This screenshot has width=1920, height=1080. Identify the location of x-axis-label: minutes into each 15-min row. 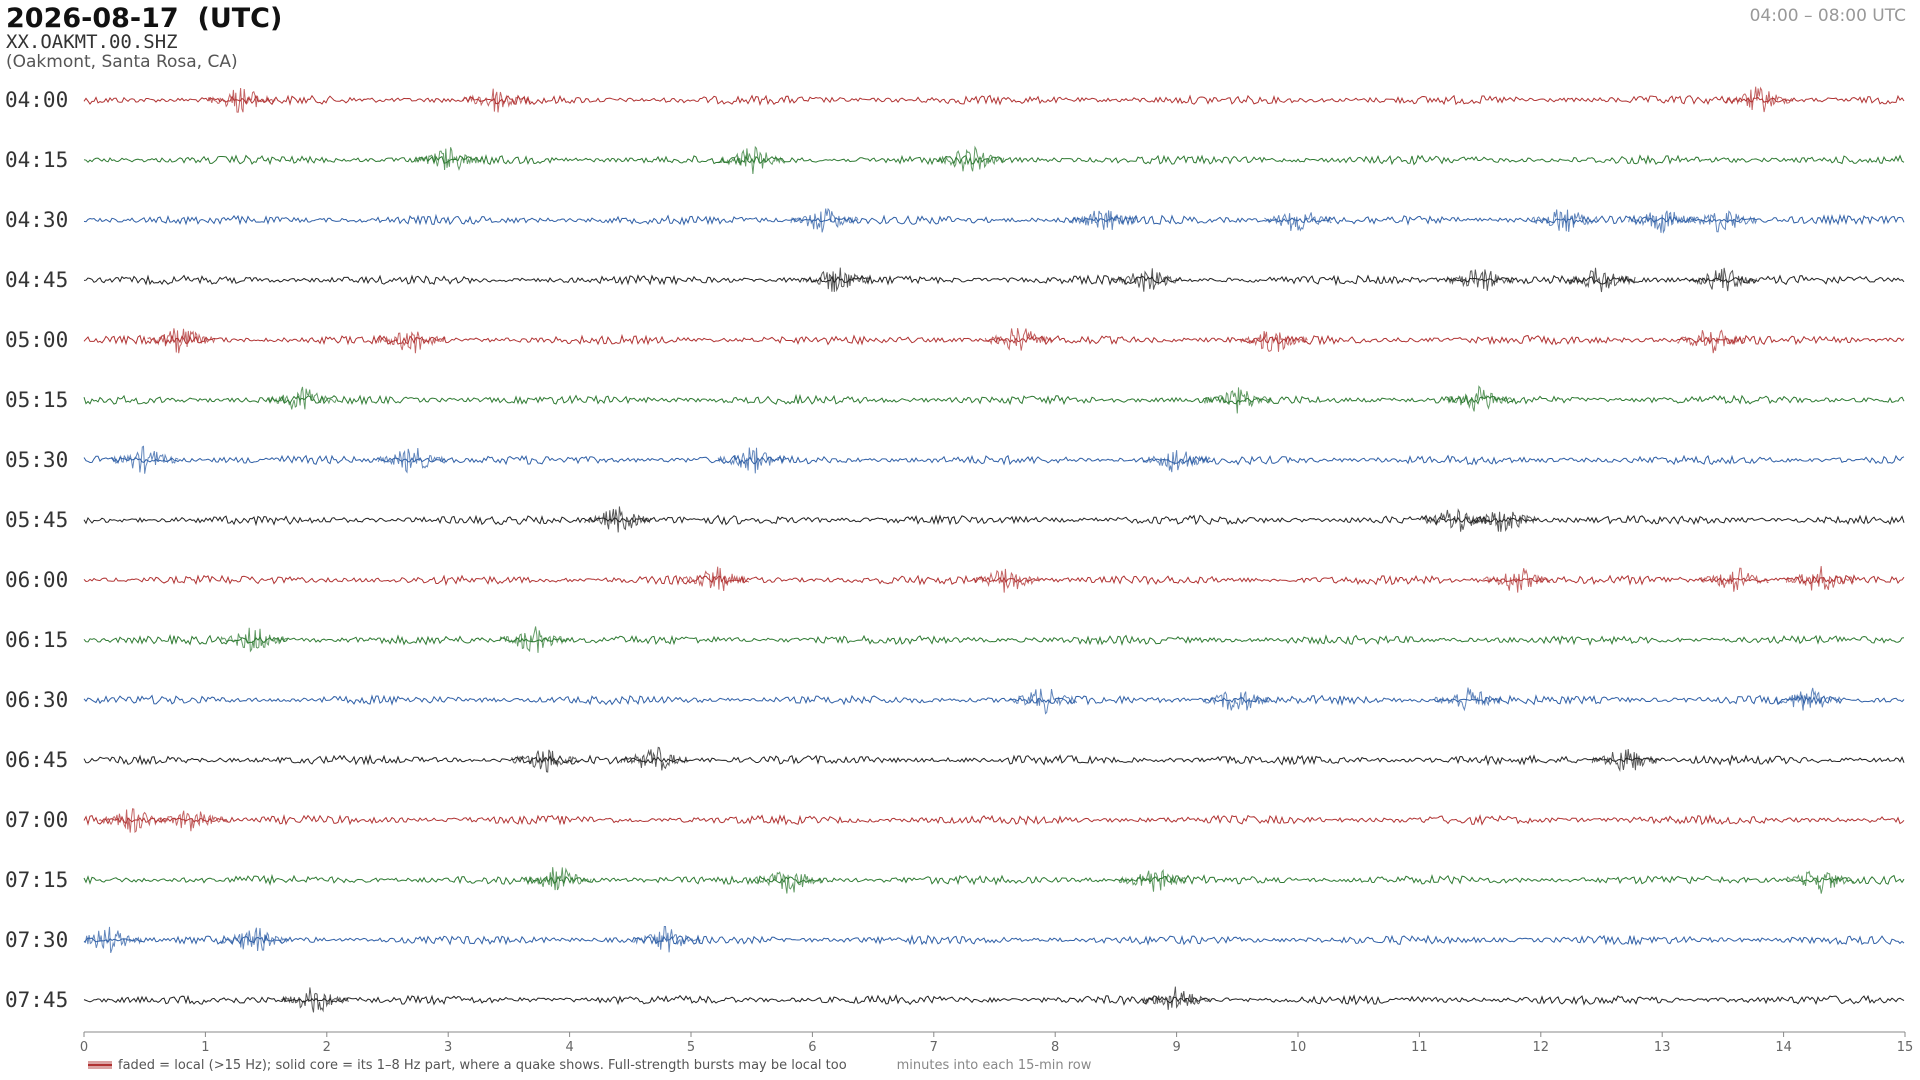
(994, 1065).